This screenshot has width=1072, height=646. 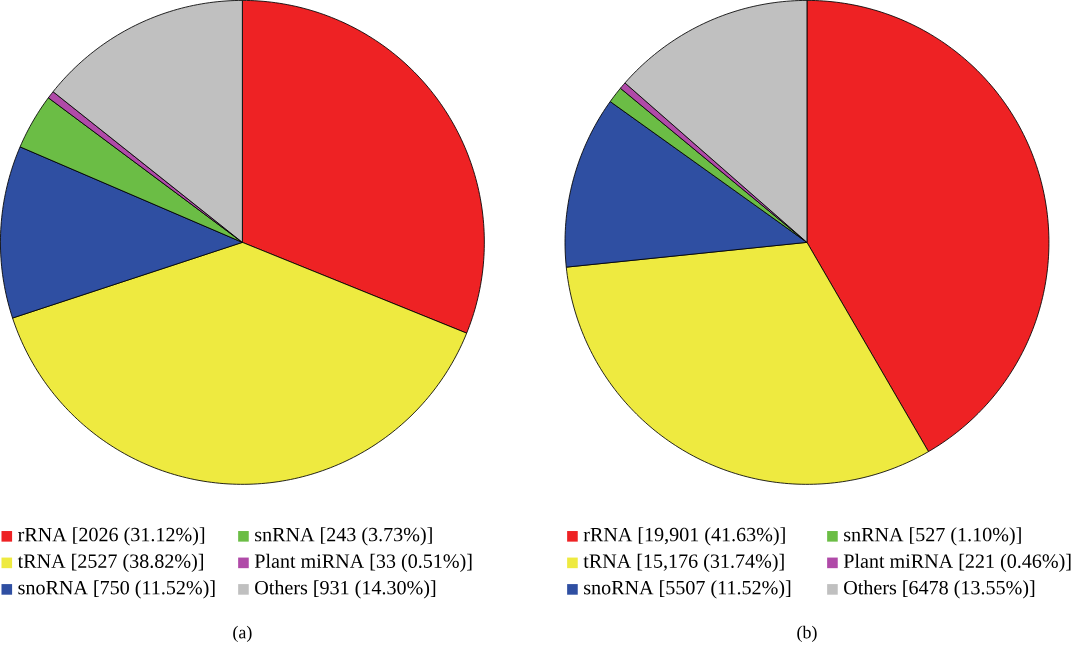 I want to click on legend-label: rRNA [2026 (31.12%)], so click(x=111, y=536).